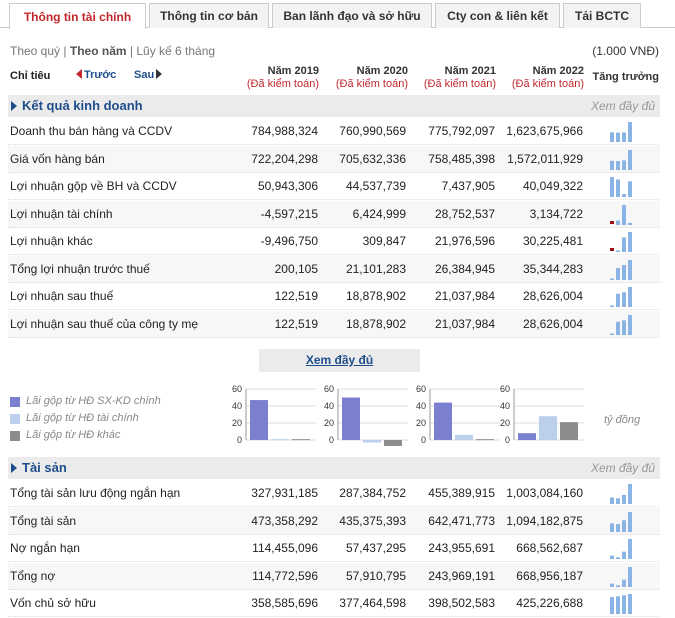 This screenshot has width=675, height=618. I want to click on audit-label: (Đã kiểm toán), so click(459, 84).